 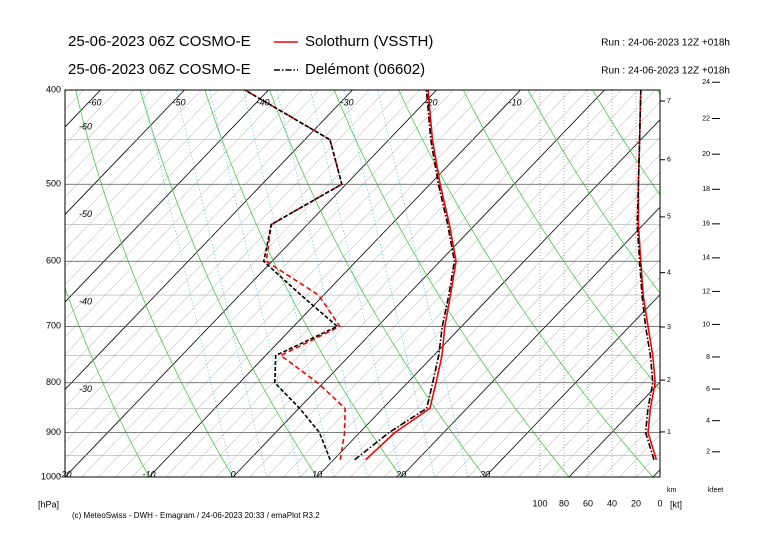 What do you see at coordinates (431, 102) in the screenshot?
I see `temperature-label-top: -20` at bounding box center [431, 102].